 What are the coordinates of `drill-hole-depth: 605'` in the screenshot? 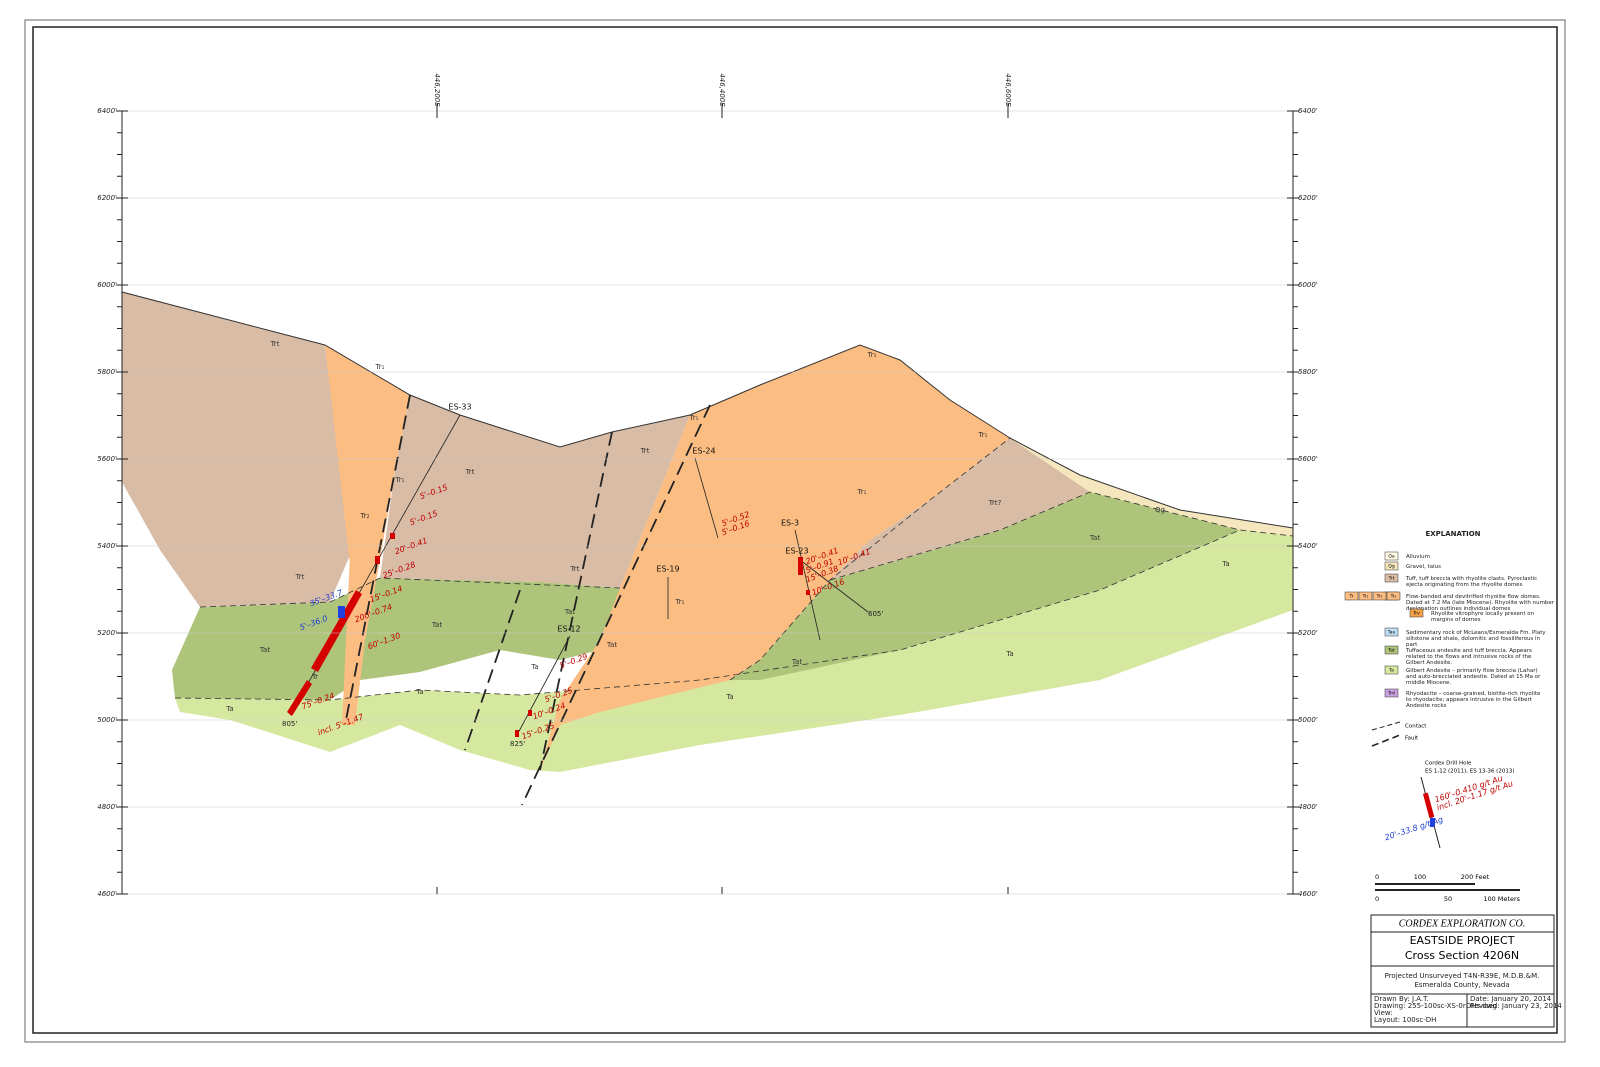 It's located at (875, 614).